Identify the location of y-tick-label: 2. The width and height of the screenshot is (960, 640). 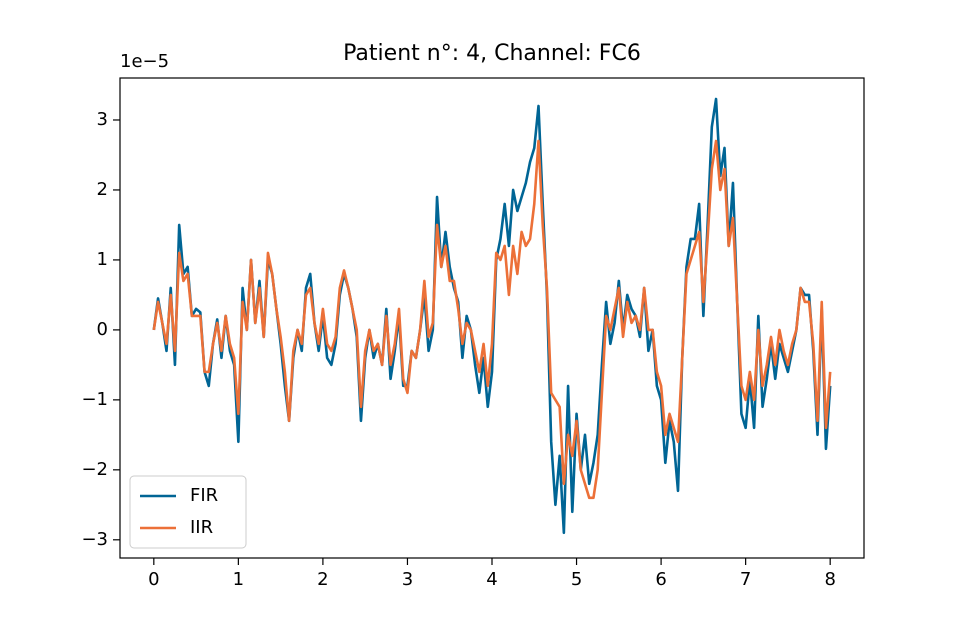
(102, 189).